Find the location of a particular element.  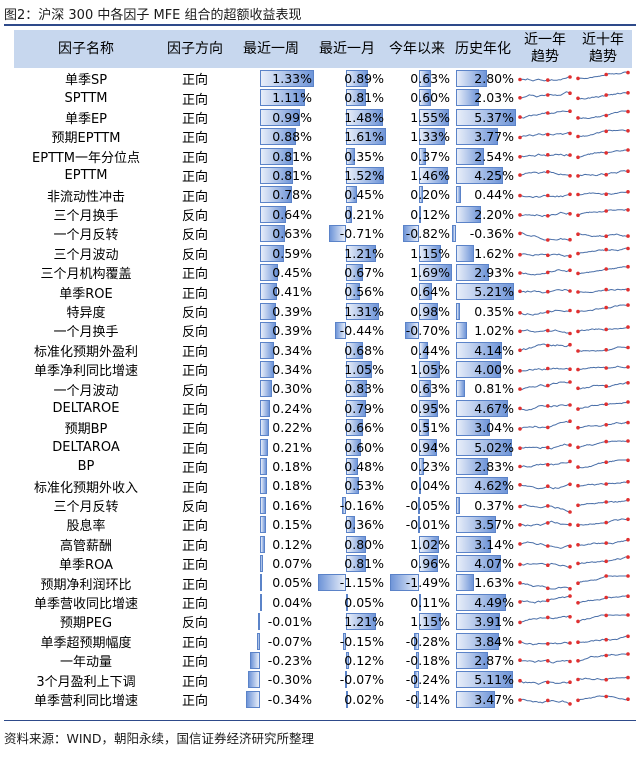

cell-week: -0.07% is located at coordinates (280, 641).